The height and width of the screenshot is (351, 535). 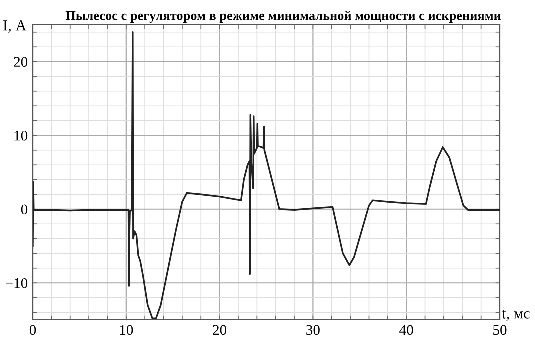 I want to click on y-axis-title: I, А, so click(x=15, y=27).